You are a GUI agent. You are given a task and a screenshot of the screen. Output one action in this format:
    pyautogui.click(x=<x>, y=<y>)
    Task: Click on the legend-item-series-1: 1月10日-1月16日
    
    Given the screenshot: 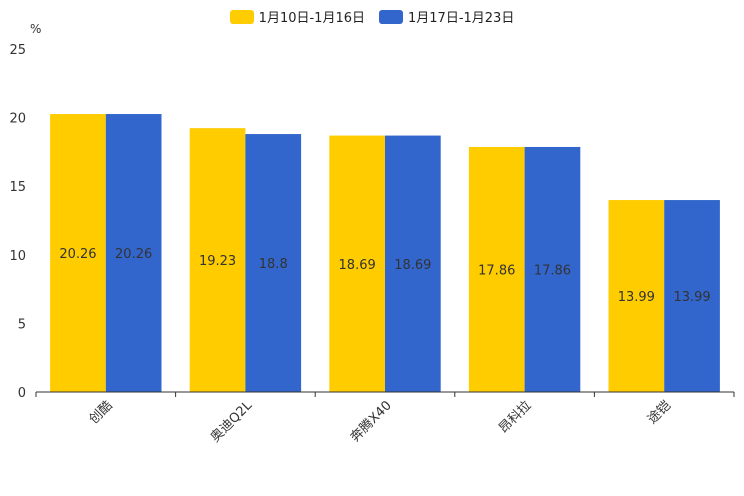 What is the action you would take?
    pyautogui.click(x=297, y=16)
    